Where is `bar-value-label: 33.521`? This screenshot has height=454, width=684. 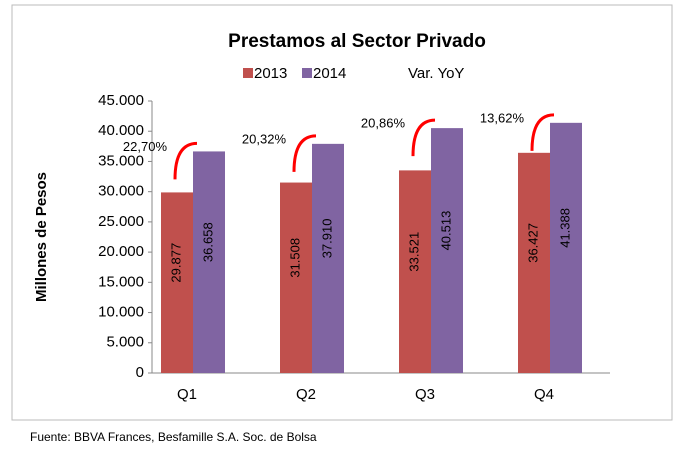 bar-value-label: 33.521 is located at coordinates (413, 252).